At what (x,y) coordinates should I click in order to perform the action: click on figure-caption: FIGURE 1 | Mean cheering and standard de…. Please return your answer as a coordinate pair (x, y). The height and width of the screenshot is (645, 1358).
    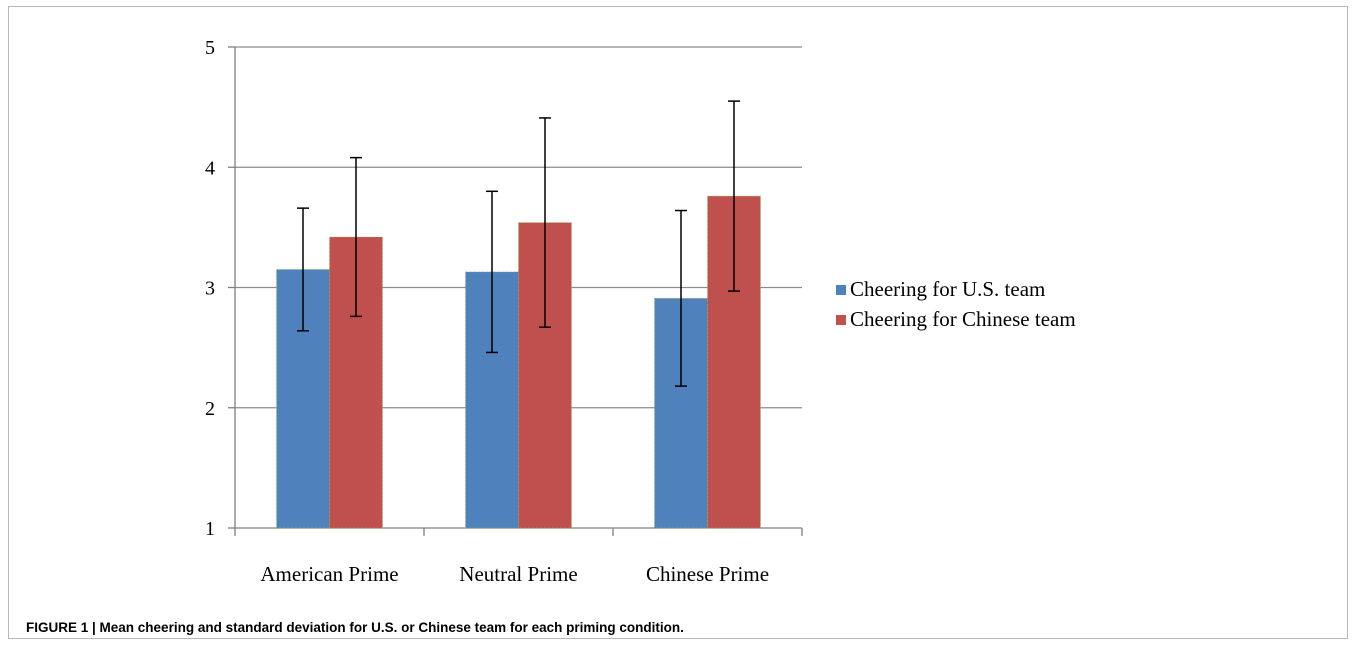
    Looking at the image, I should click on (355, 627).